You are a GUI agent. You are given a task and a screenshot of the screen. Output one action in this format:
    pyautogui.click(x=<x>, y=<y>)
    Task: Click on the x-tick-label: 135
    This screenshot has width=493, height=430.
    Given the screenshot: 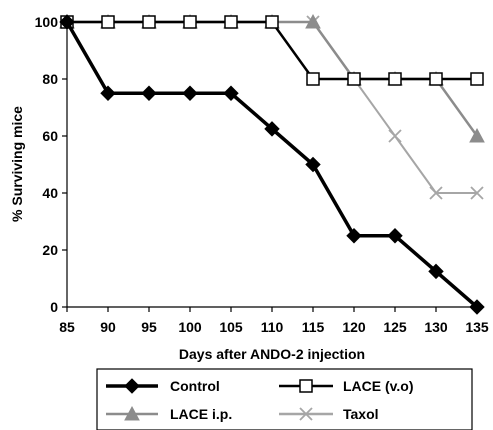 What is the action you would take?
    pyautogui.click(x=477, y=327)
    